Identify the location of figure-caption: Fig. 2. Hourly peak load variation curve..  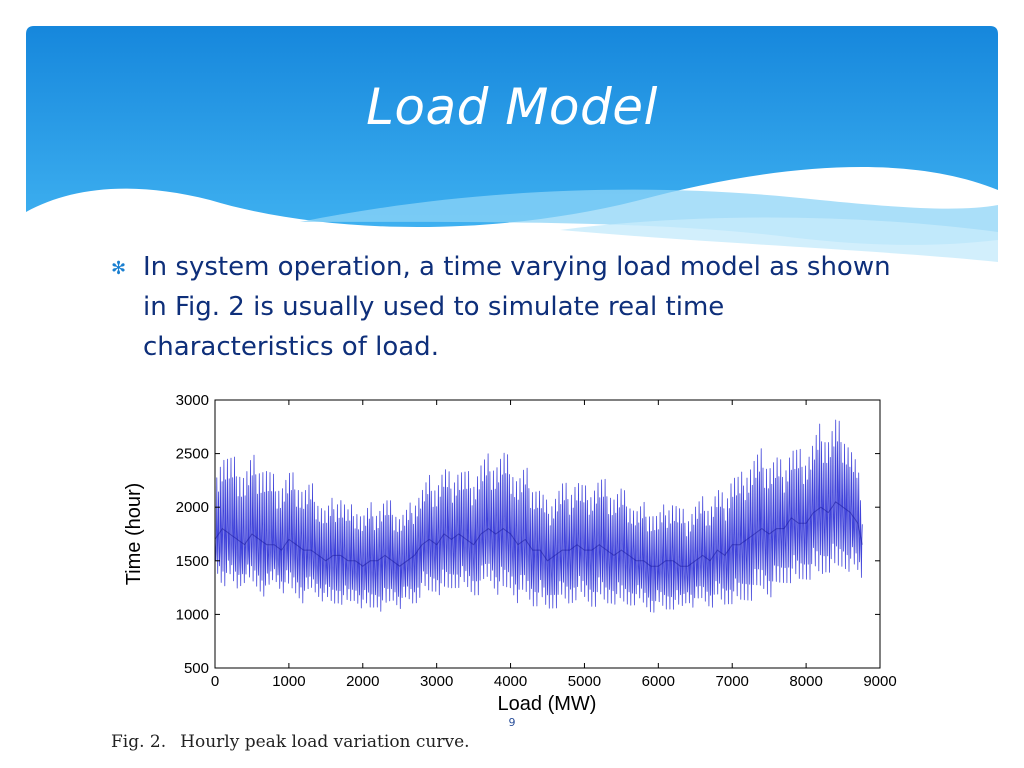
(290, 742).